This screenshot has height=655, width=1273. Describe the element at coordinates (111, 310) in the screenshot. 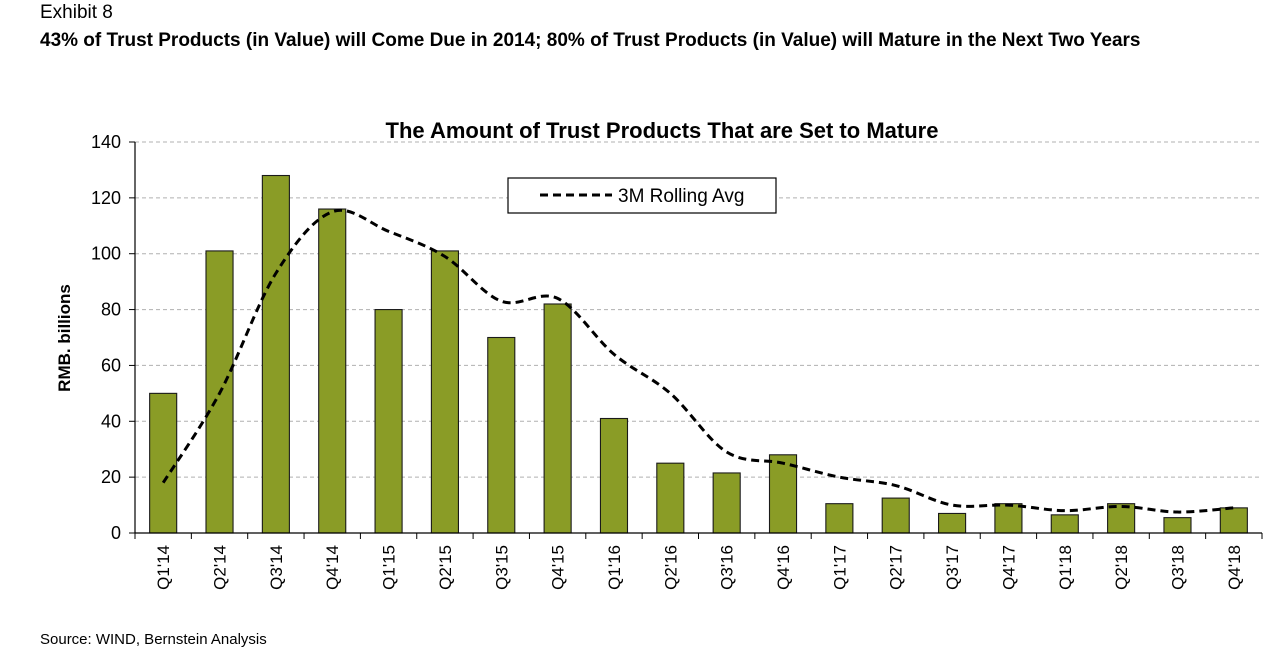

I see `y-tick-label: 80` at that location.